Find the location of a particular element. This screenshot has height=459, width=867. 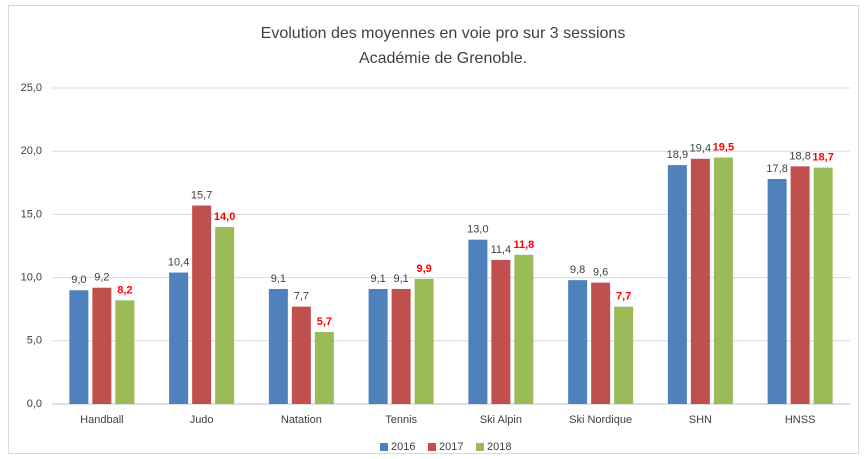

data-label: 9,9 is located at coordinates (423, 269).